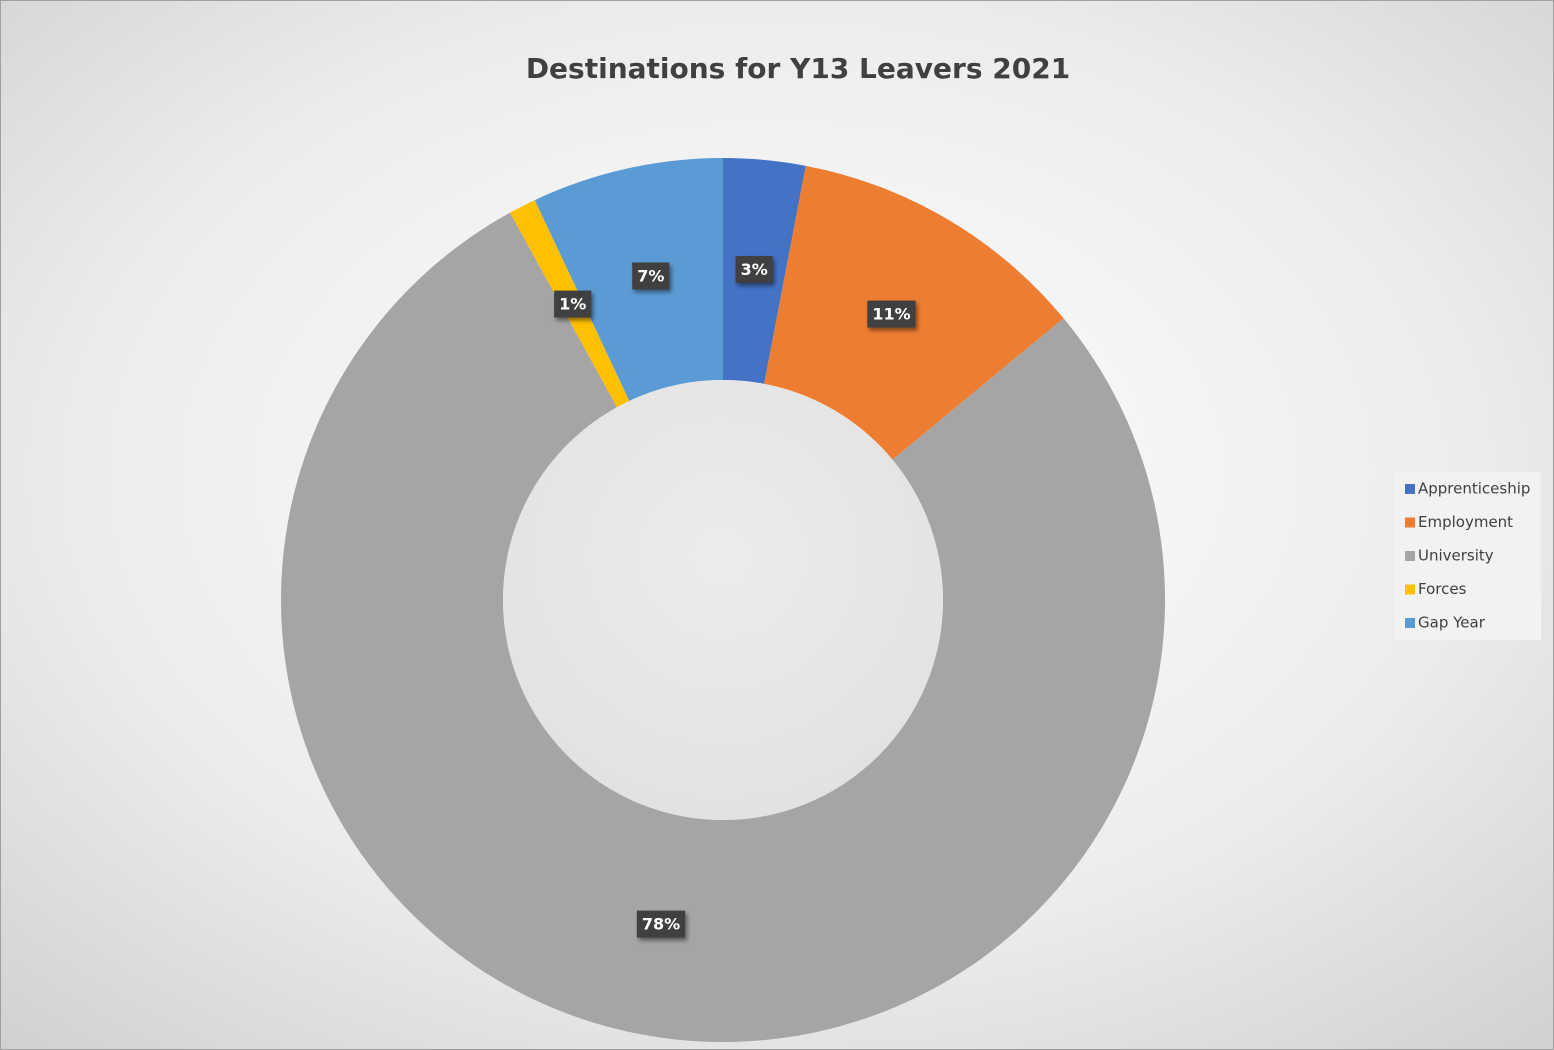 The image size is (1554, 1050). I want to click on legend-label: Gap Year, so click(1452, 623).